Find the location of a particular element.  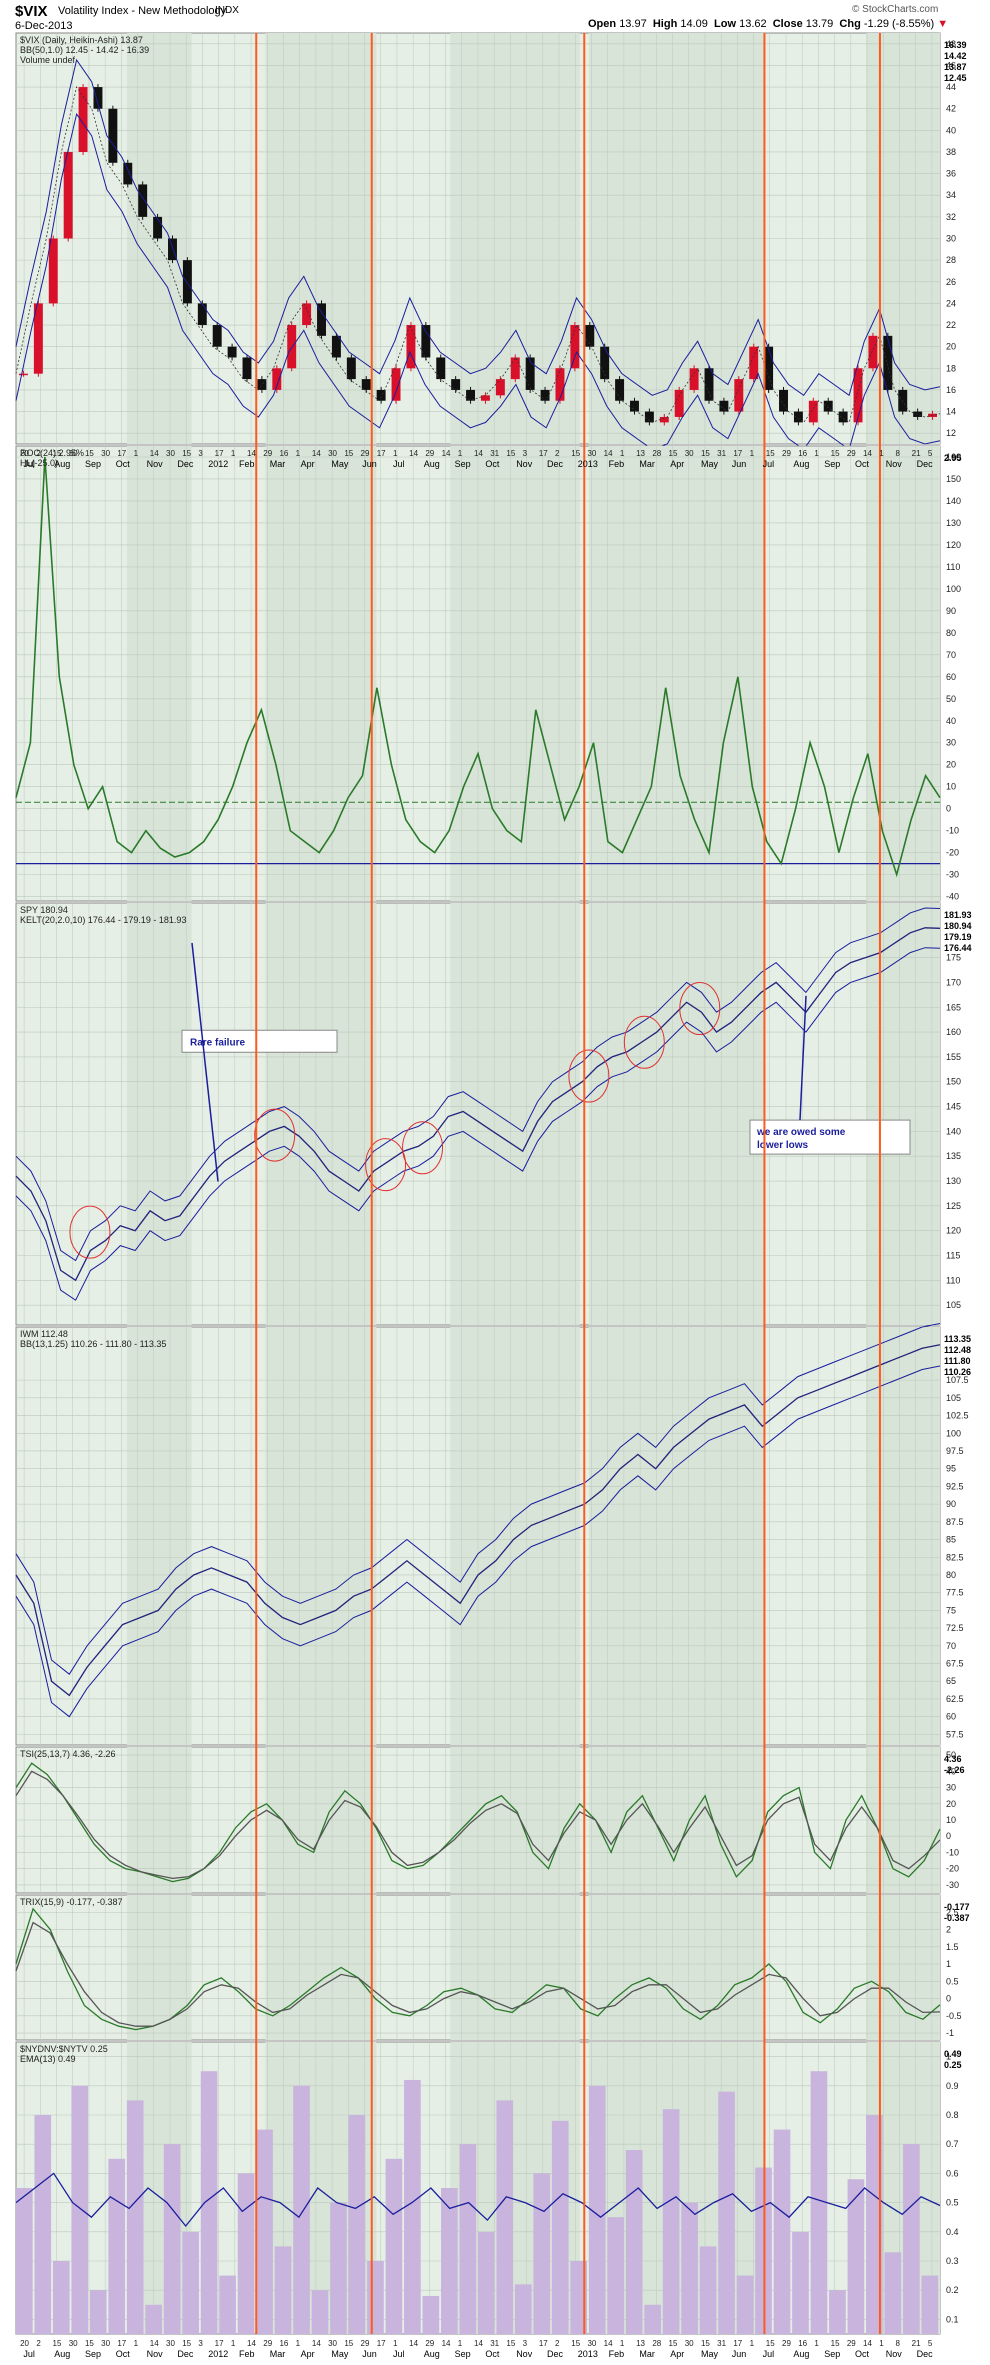

x-tick-label: 29 is located at coordinates (365, 453).